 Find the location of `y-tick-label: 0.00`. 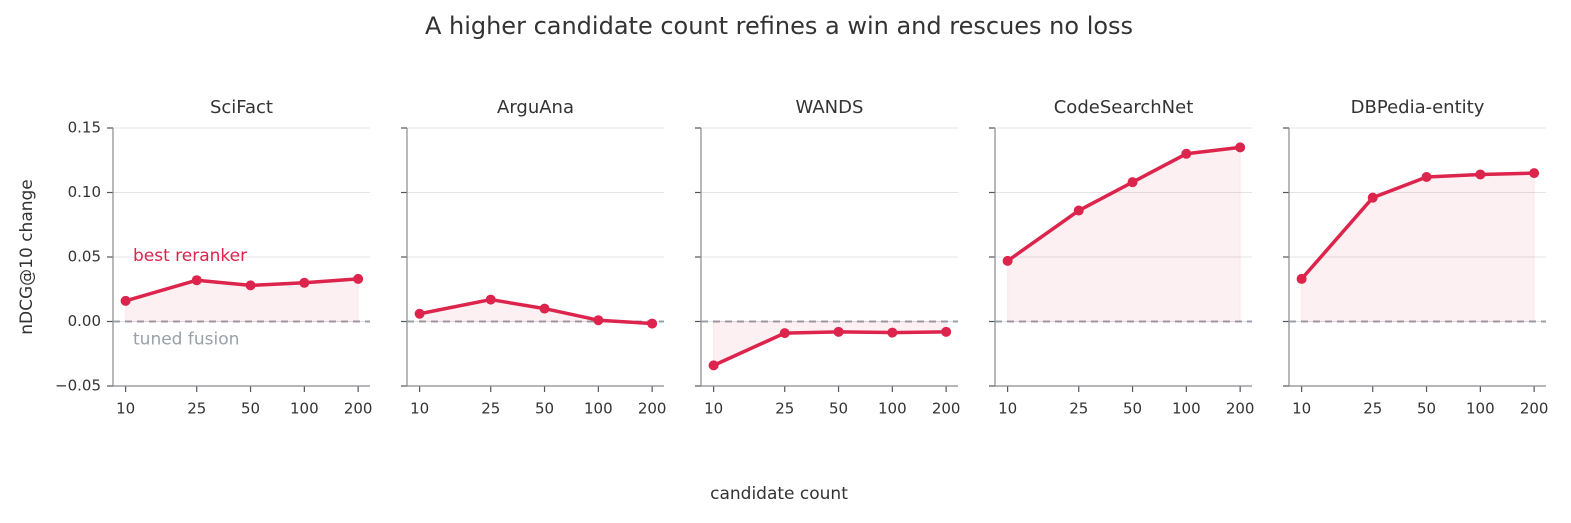

y-tick-label: 0.00 is located at coordinates (84, 321).